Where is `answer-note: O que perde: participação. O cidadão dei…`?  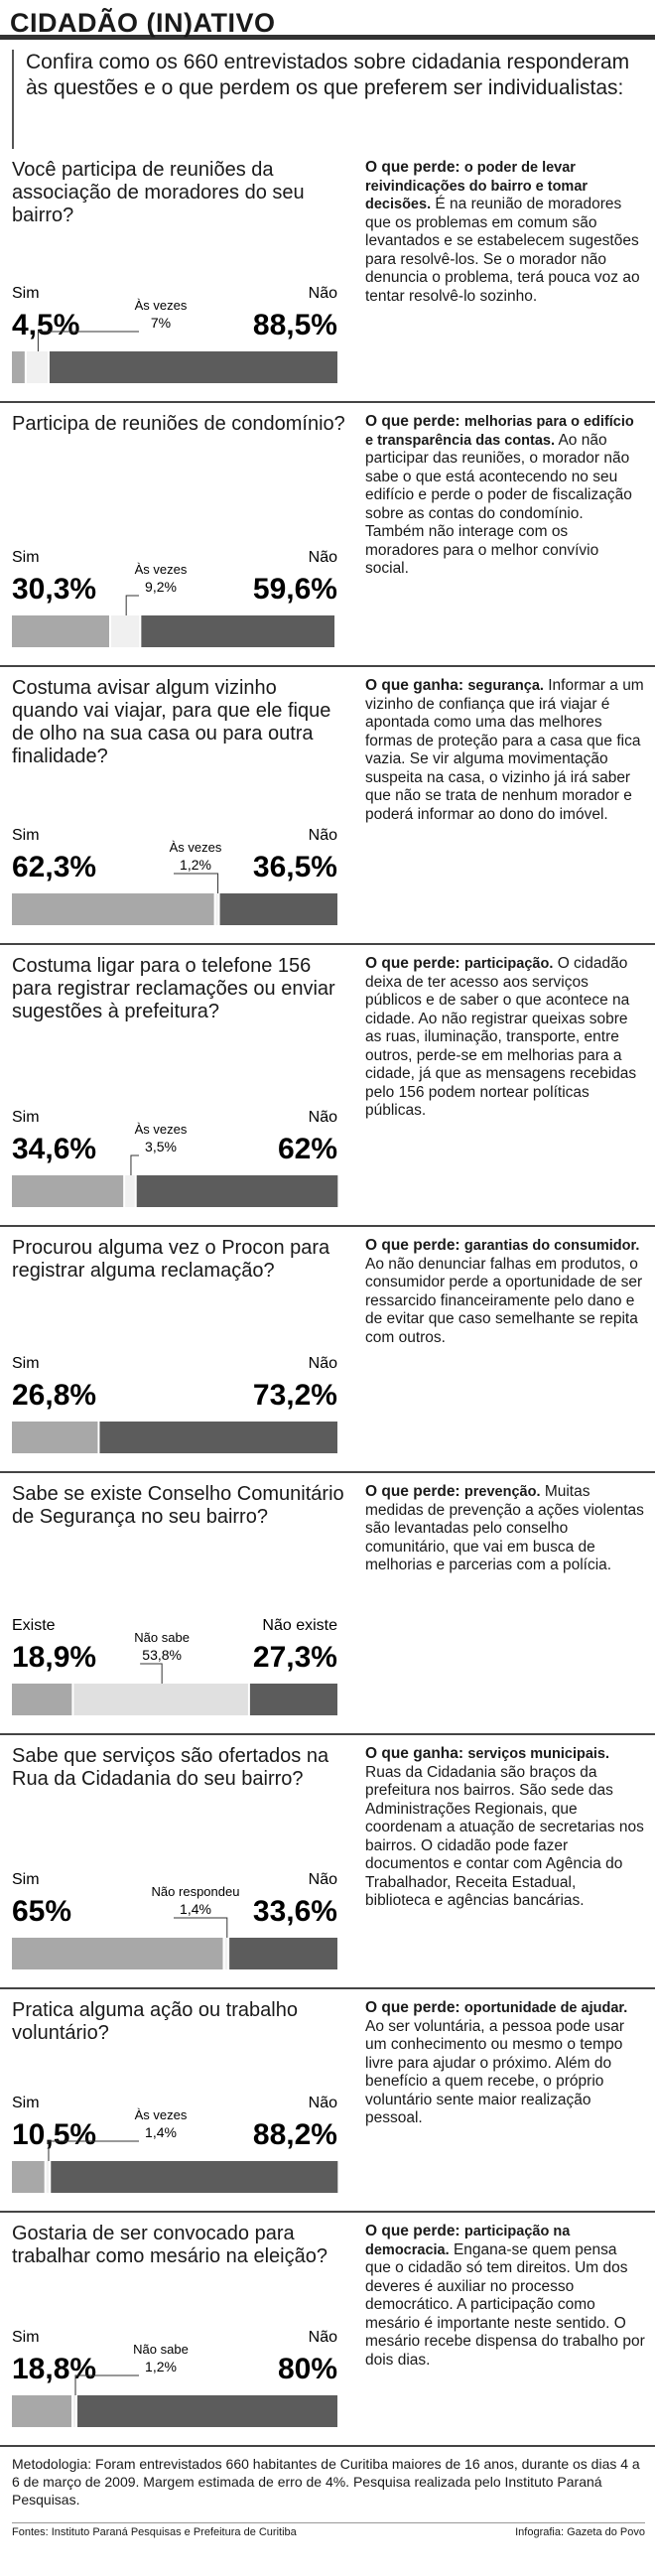 answer-note: O que perde: participação. O cidadão dei… is located at coordinates (505, 1090).